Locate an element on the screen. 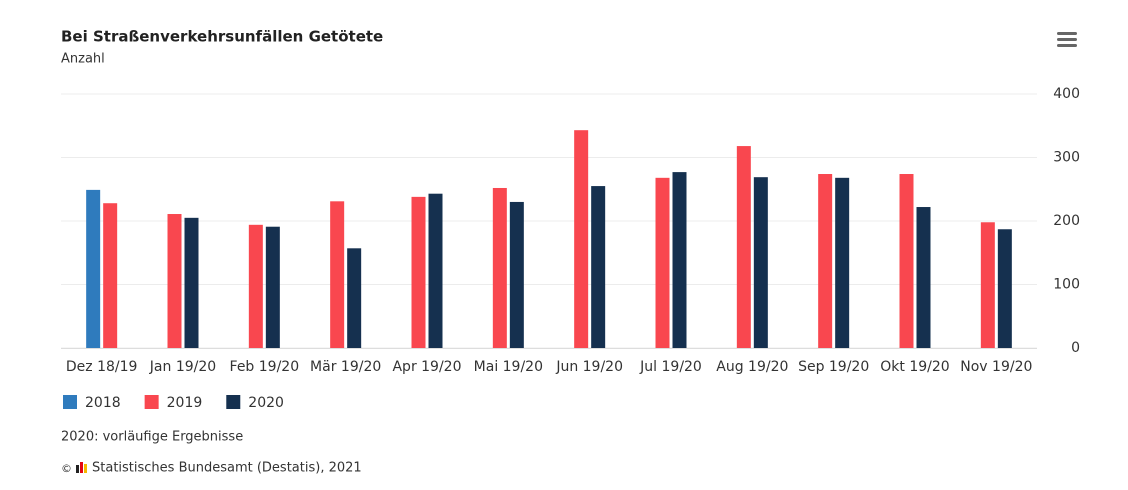 This screenshot has width=1128, height=490. y-tick-label: 300 is located at coordinates (1066, 158).